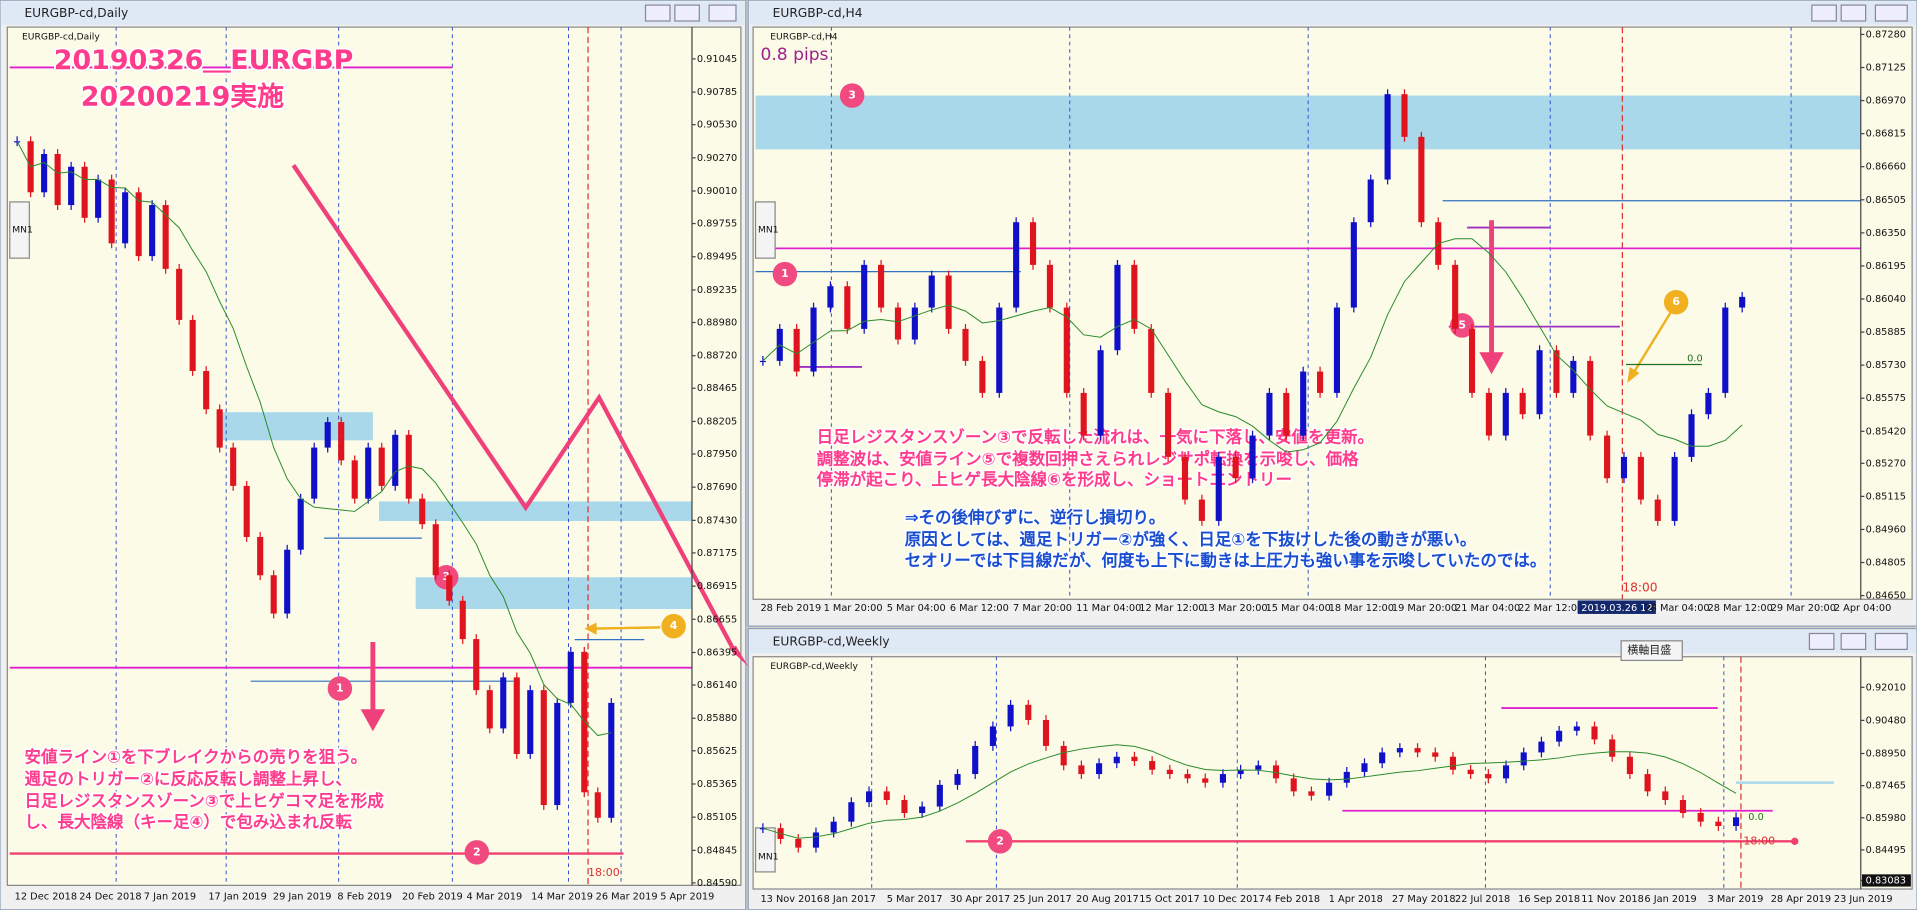  What do you see at coordinates (1886, 880) in the screenshot?
I see `price-label: 0.83083` at bounding box center [1886, 880].